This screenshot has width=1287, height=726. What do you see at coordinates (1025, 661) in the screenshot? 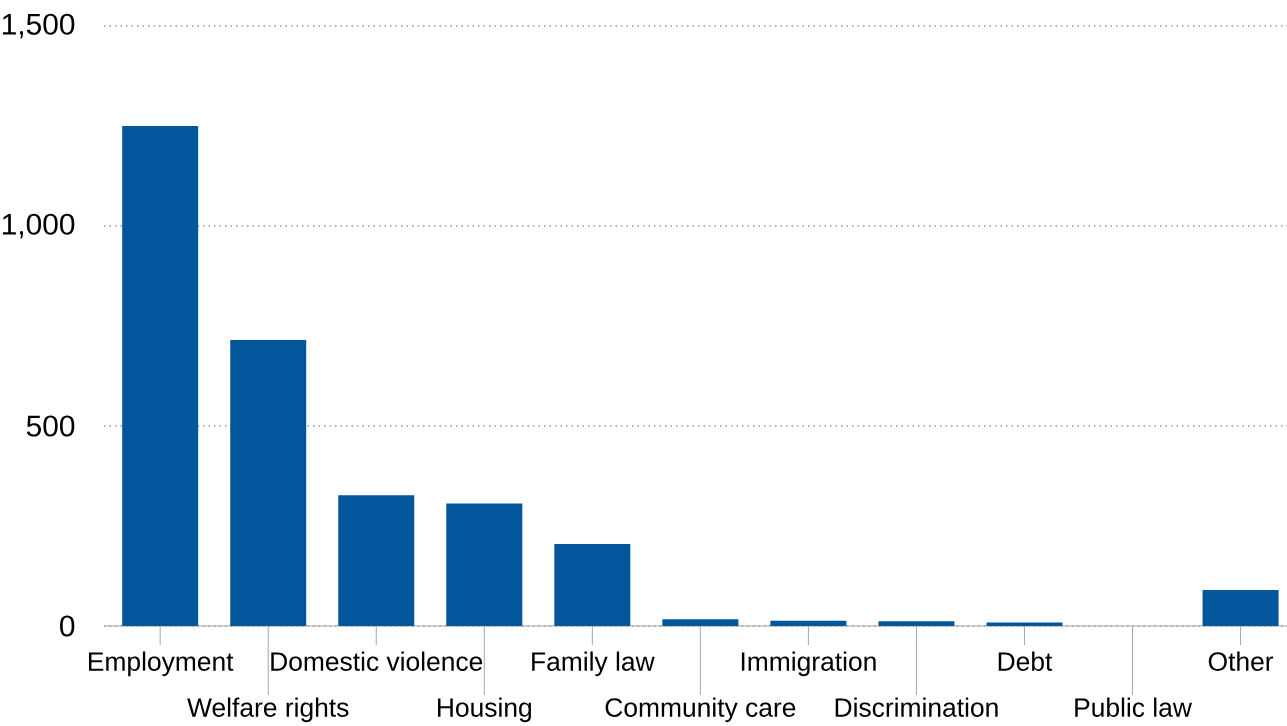
I see `x-tick-label: Debt` at bounding box center [1025, 661].